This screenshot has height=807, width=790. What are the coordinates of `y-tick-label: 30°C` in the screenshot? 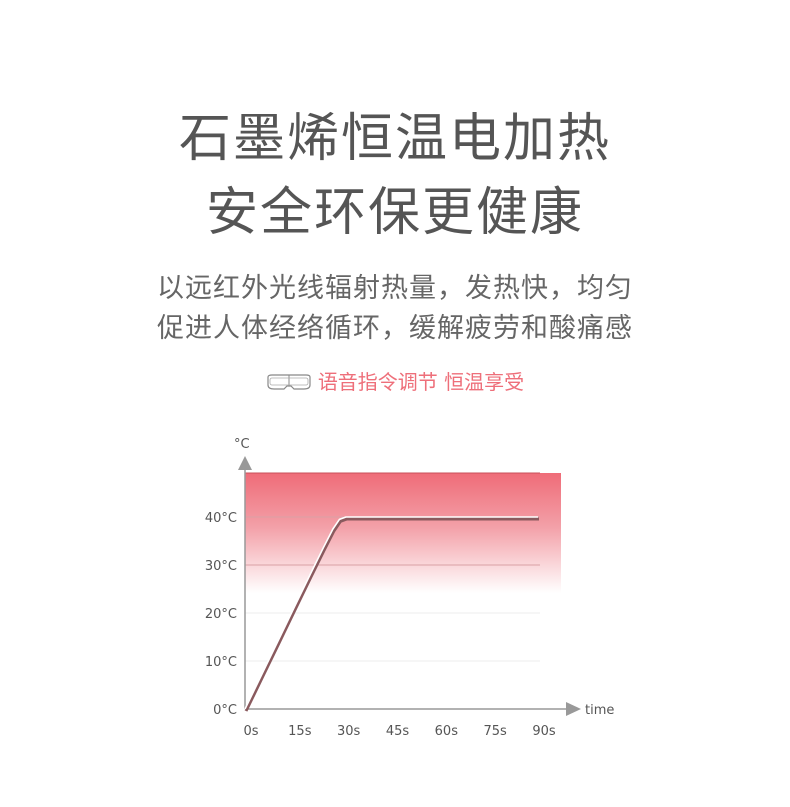 It's located at (221, 566).